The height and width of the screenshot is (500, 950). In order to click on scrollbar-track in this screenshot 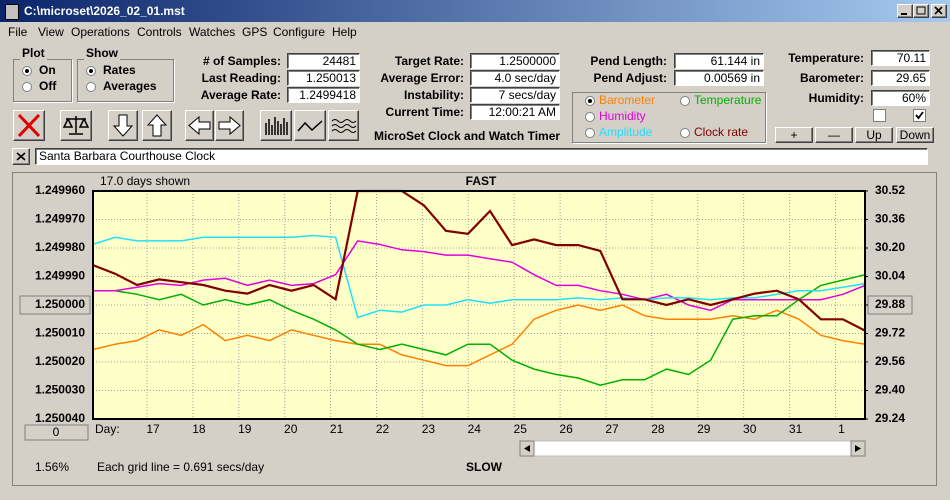, I will do `click(692, 448)`.